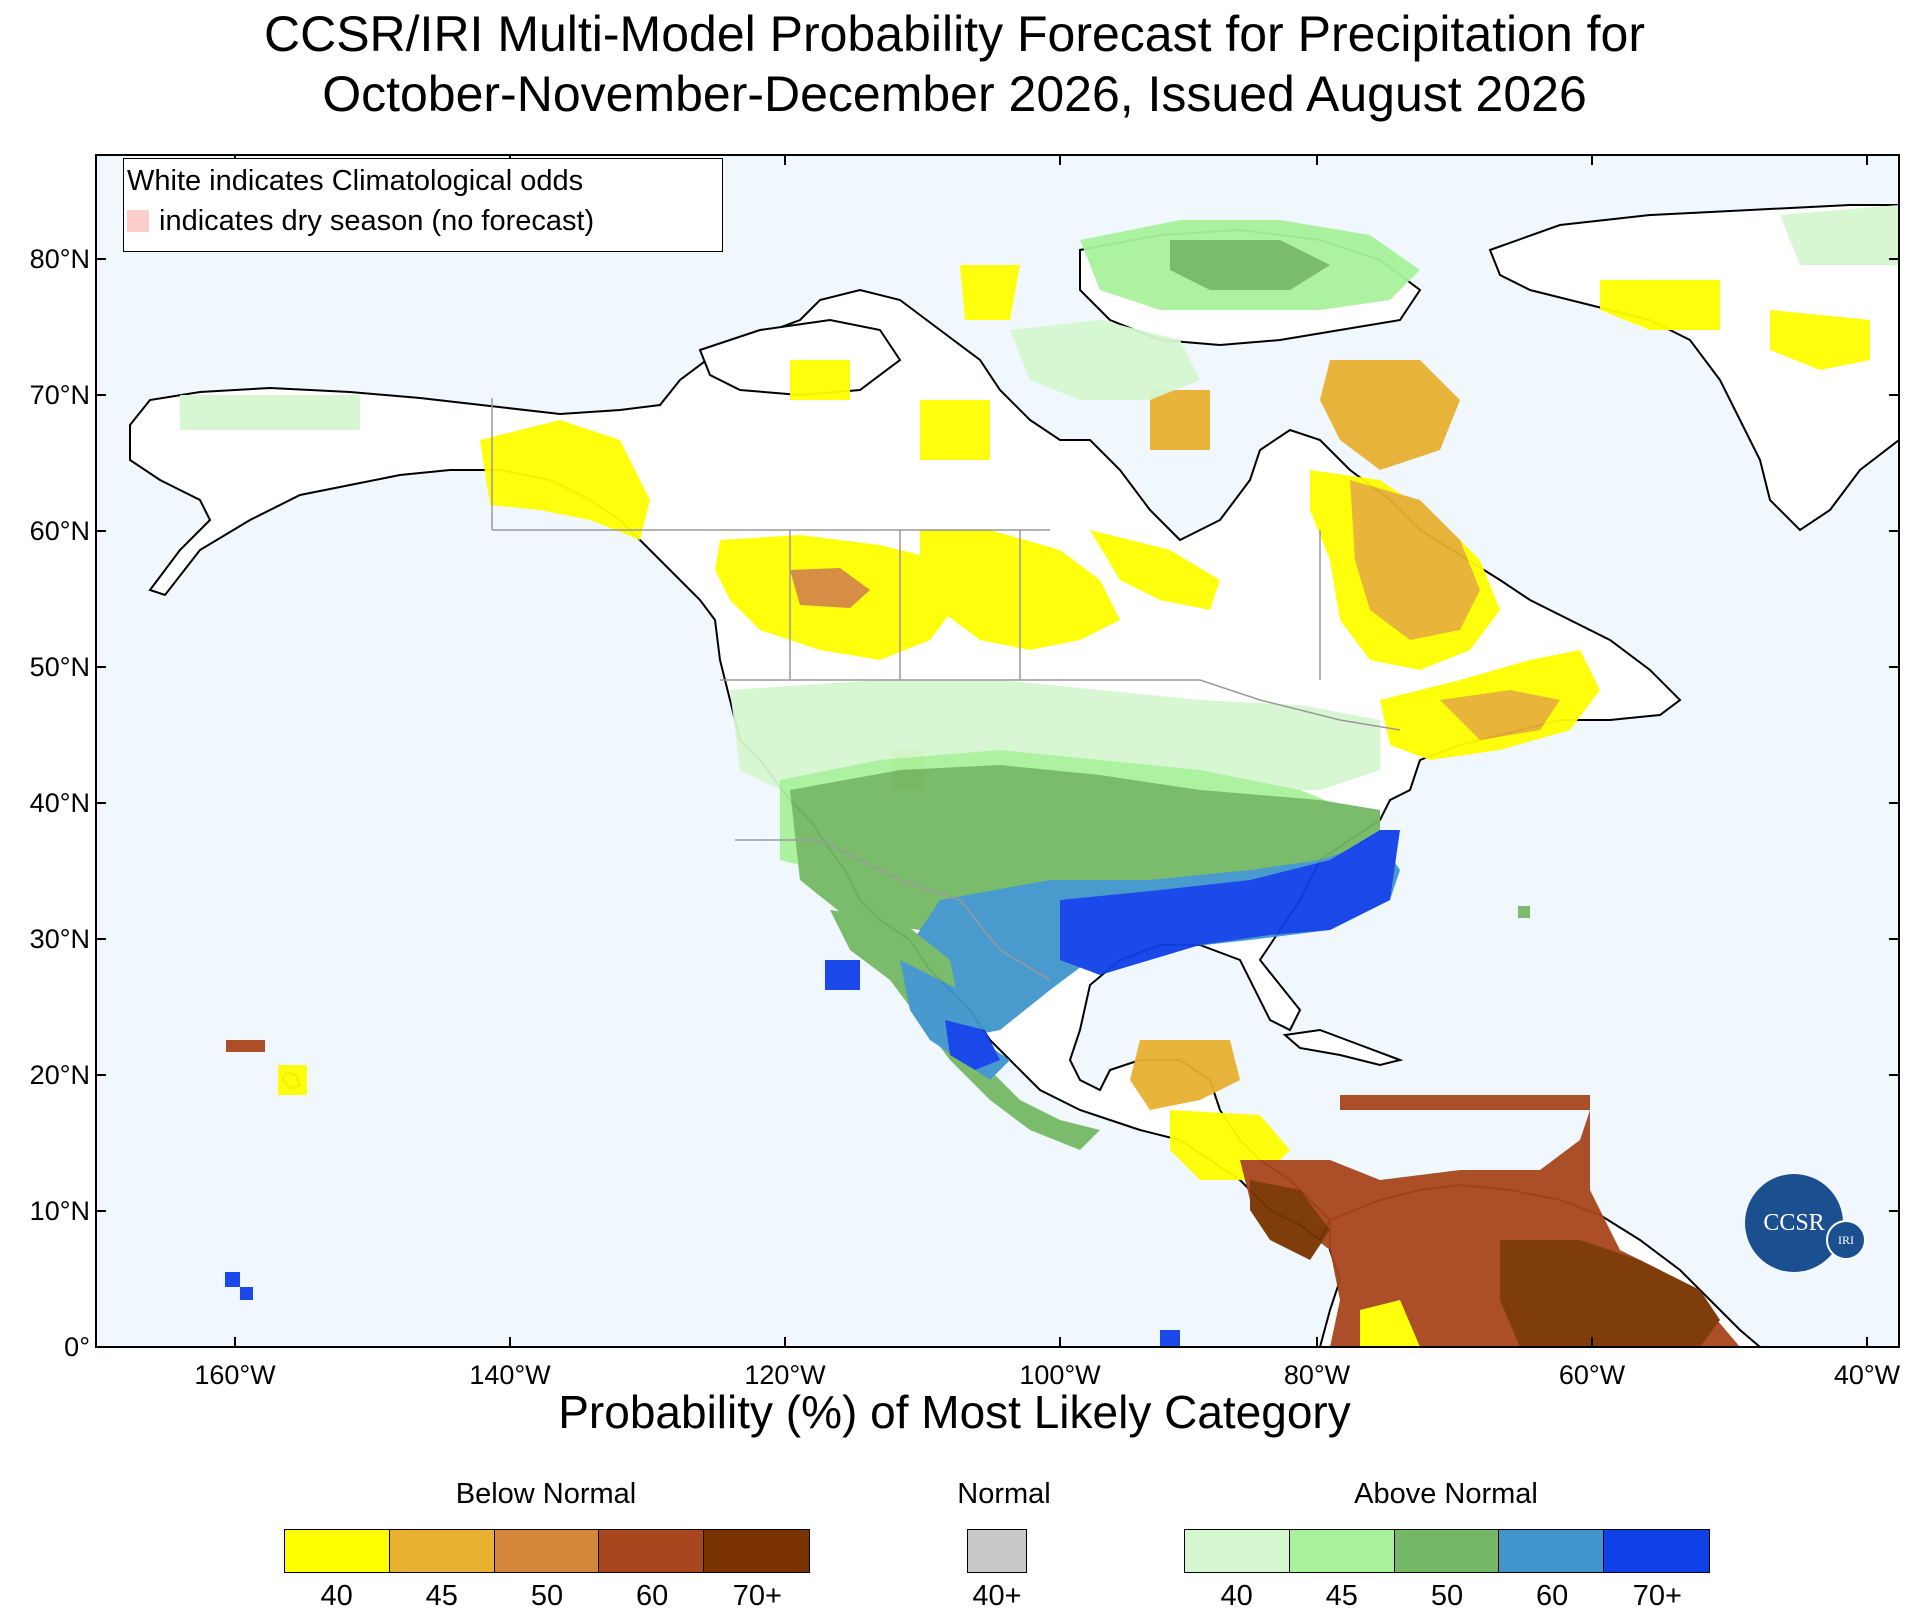  Describe the element at coordinates (997, 1596) in the screenshot. I see `colorbar-tick-label: 40+` at that location.